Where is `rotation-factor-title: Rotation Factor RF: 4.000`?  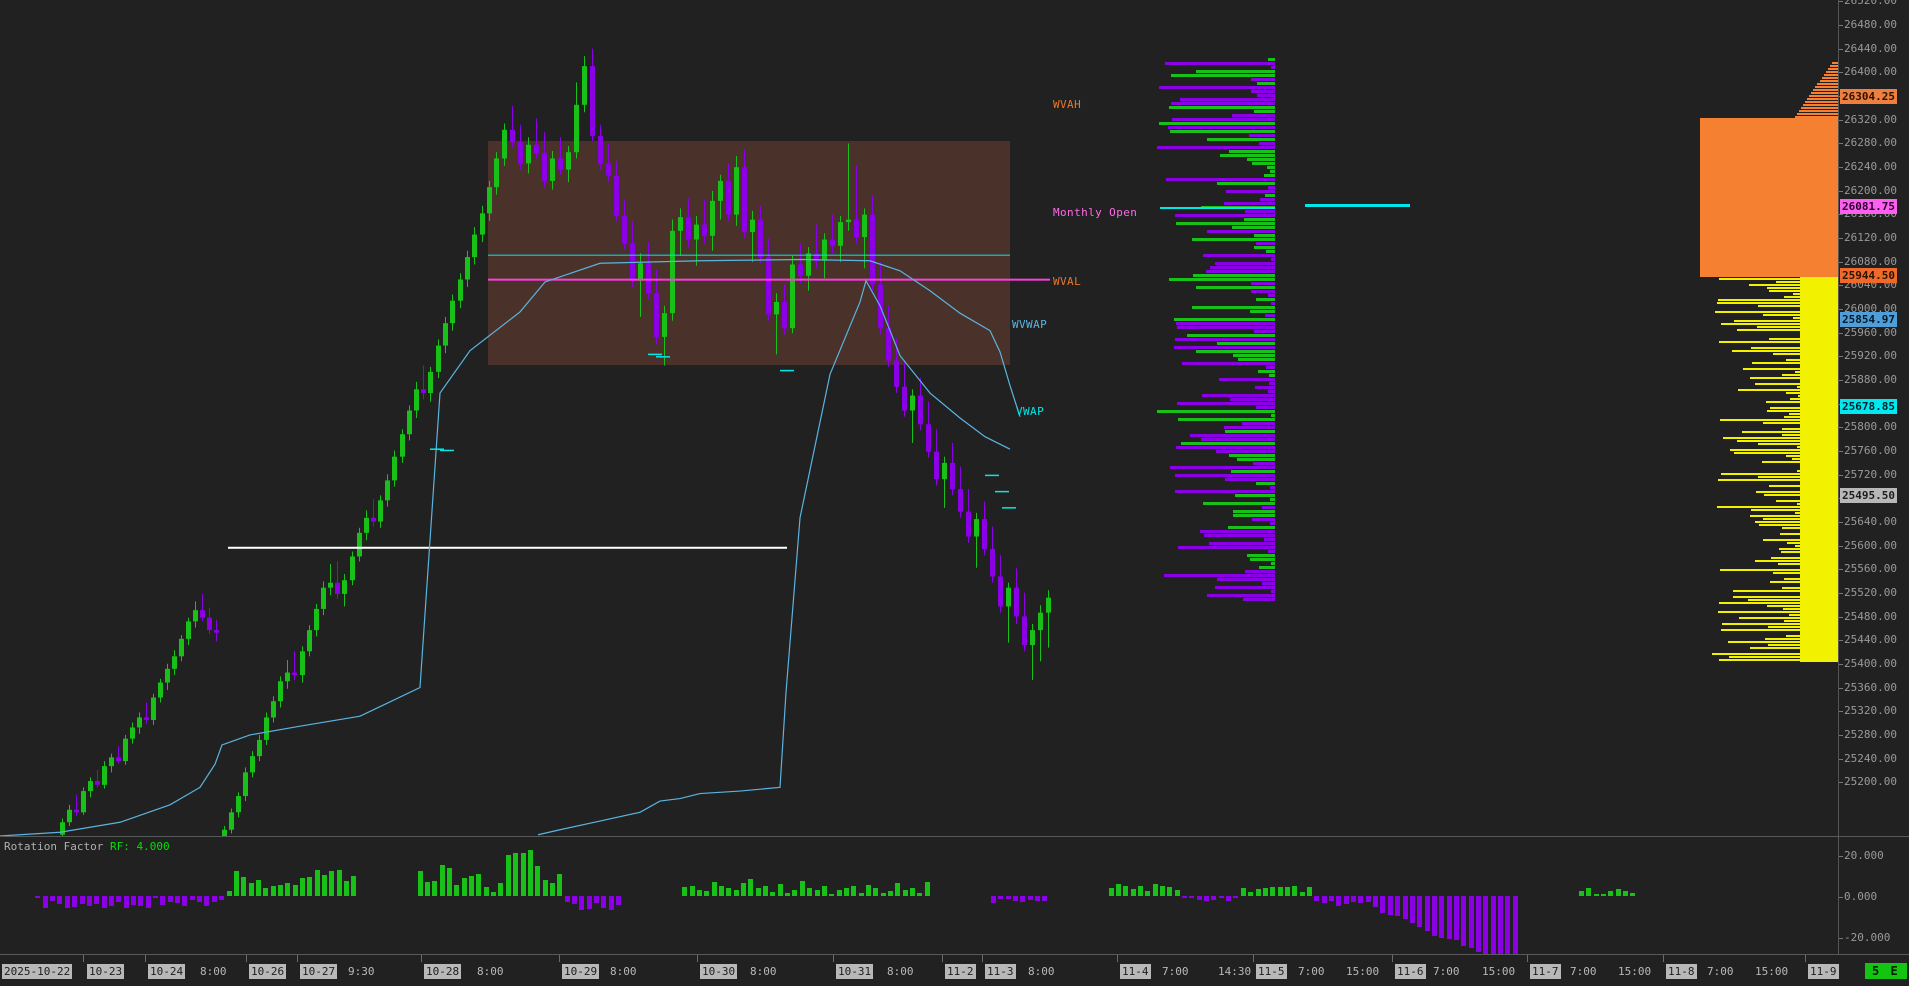 rotation-factor-title: Rotation Factor RF: 4.000 is located at coordinates (87, 846).